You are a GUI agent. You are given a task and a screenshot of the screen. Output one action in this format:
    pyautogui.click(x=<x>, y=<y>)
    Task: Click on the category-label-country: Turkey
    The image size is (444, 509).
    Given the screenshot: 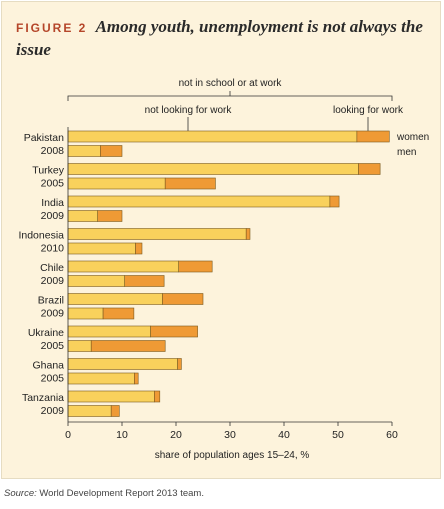 What is the action you would take?
    pyautogui.click(x=48, y=171)
    